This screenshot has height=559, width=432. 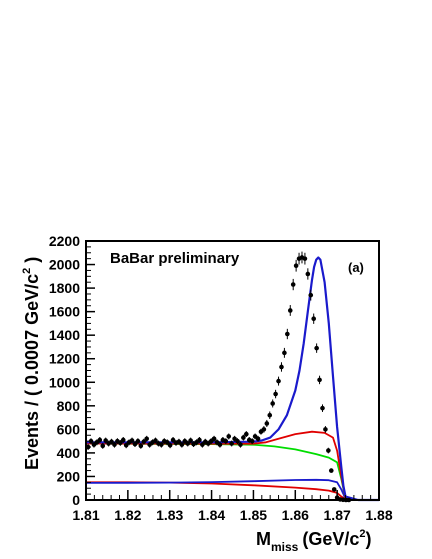 I want to click on x-axis-title-main: M, so click(x=263, y=539).